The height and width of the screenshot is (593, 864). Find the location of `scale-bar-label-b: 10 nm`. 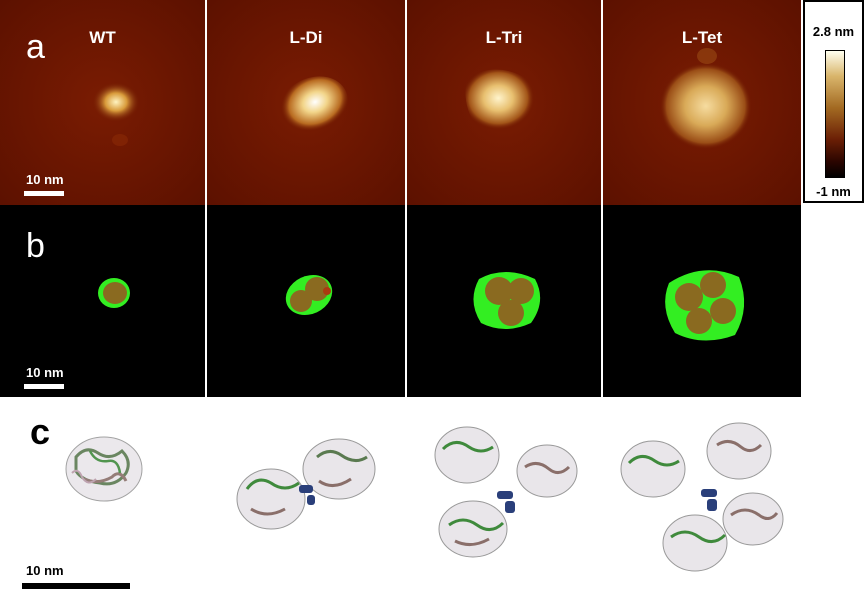

scale-bar-label-b: 10 nm is located at coordinates (45, 372).